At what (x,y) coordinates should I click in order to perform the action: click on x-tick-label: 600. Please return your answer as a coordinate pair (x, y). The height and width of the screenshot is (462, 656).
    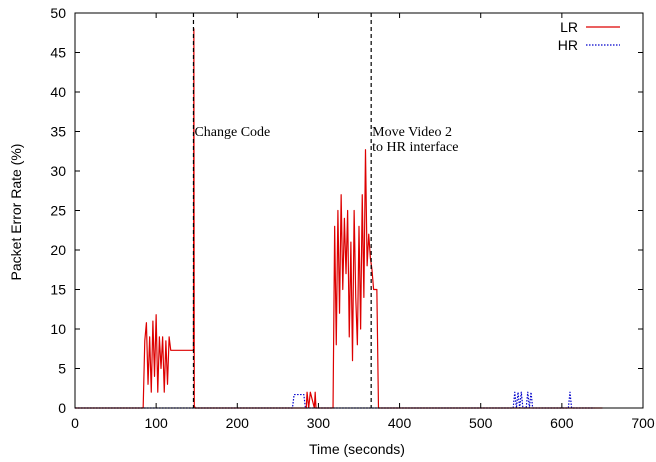
    Looking at the image, I should click on (562, 423).